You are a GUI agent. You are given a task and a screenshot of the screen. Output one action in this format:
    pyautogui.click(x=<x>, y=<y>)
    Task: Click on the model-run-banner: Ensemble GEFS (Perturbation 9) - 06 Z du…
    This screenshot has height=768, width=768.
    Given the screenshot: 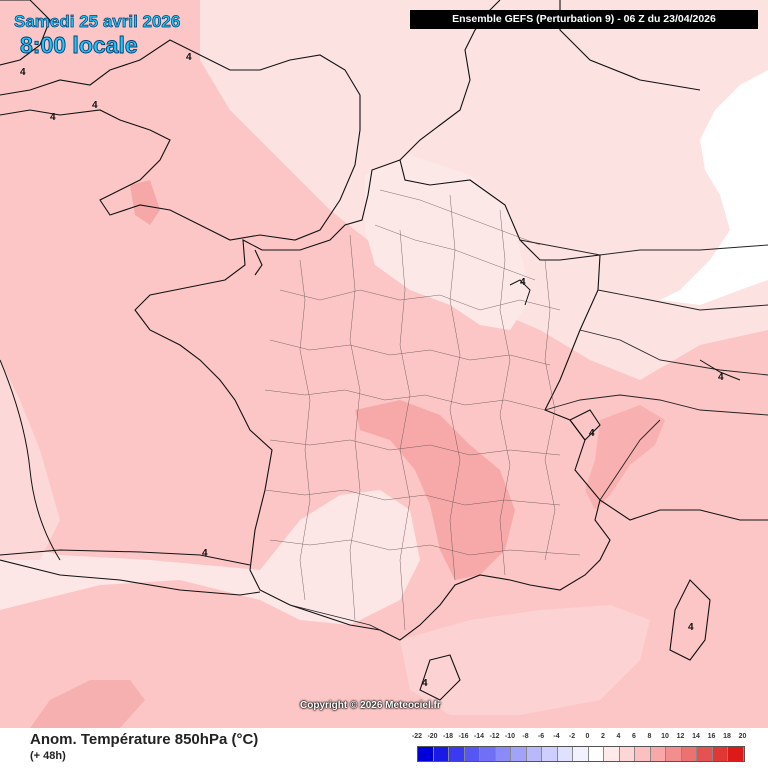 What is the action you would take?
    pyautogui.click(x=584, y=19)
    